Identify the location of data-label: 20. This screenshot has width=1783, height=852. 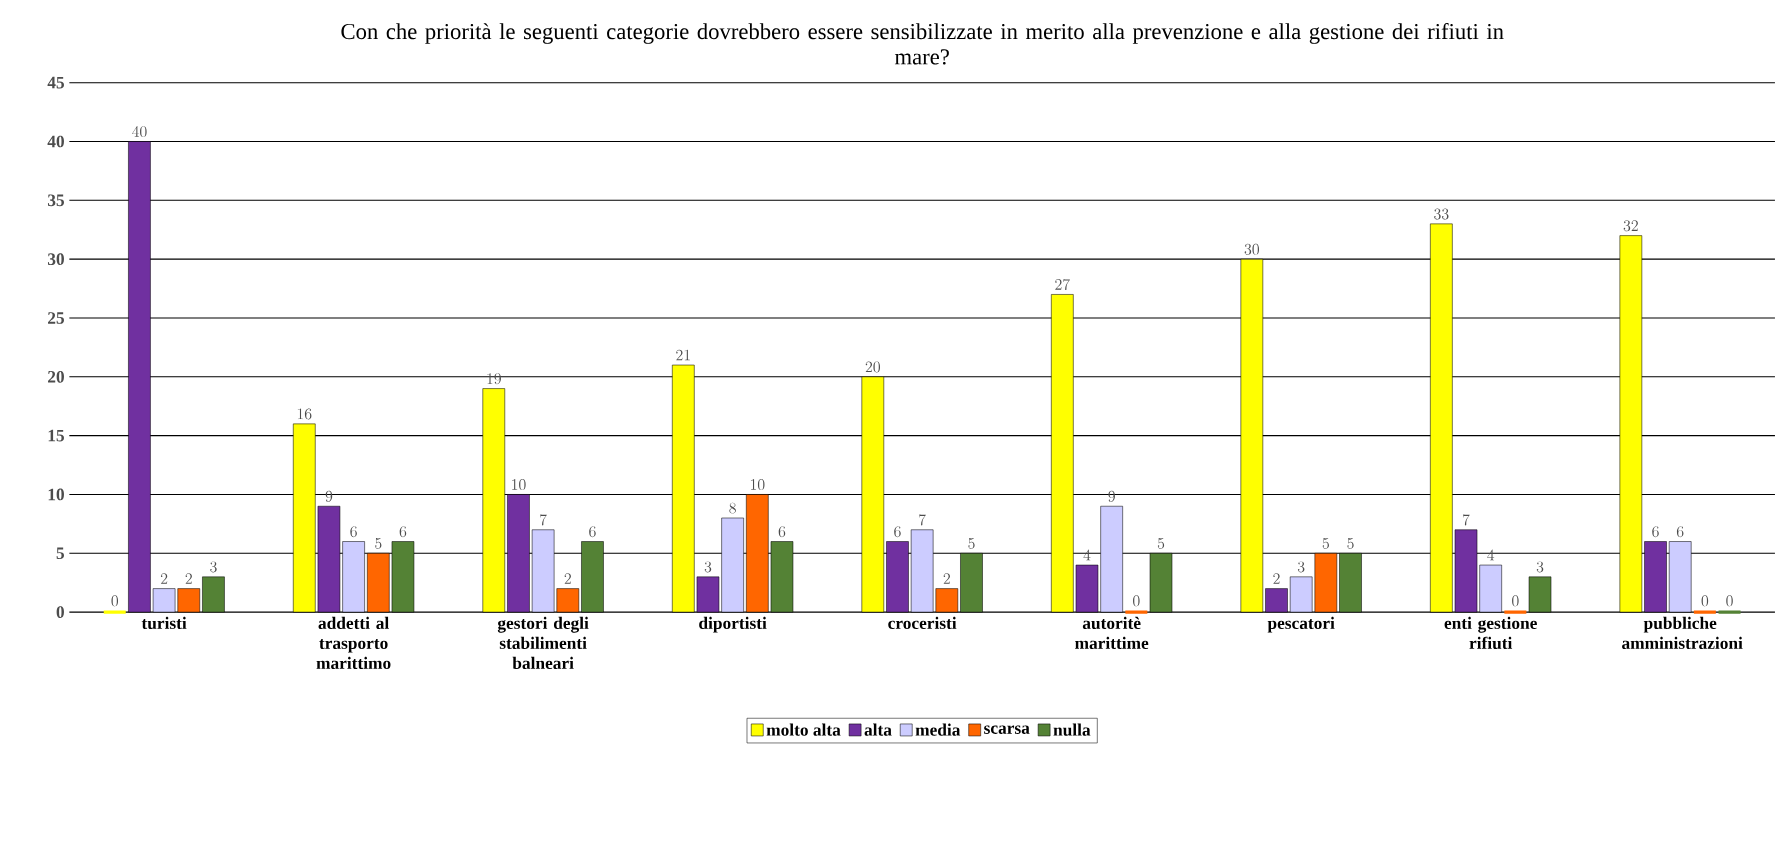
(872, 367).